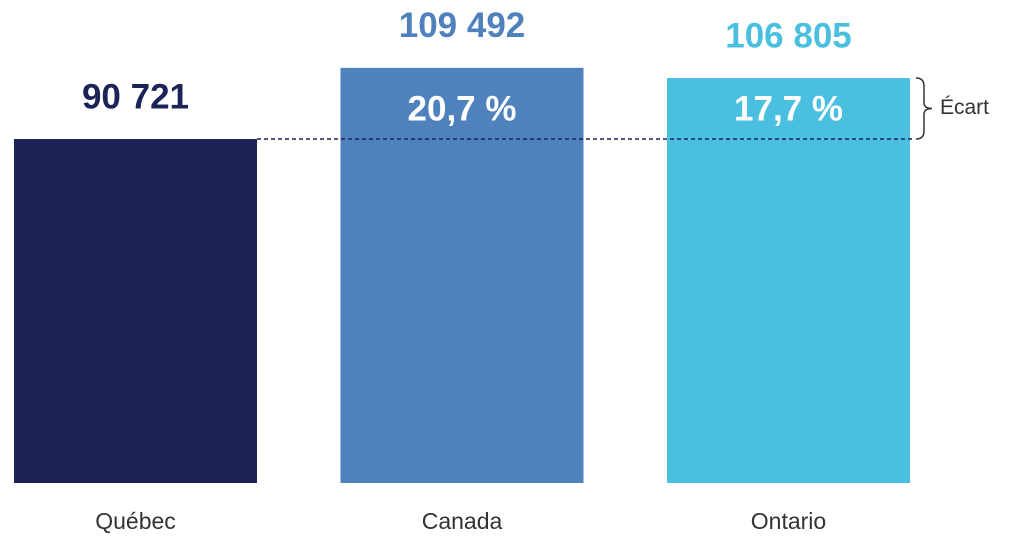  Describe the element at coordinates (964, 107) in the screenshot. I see `gap-title: Écart` at that location.